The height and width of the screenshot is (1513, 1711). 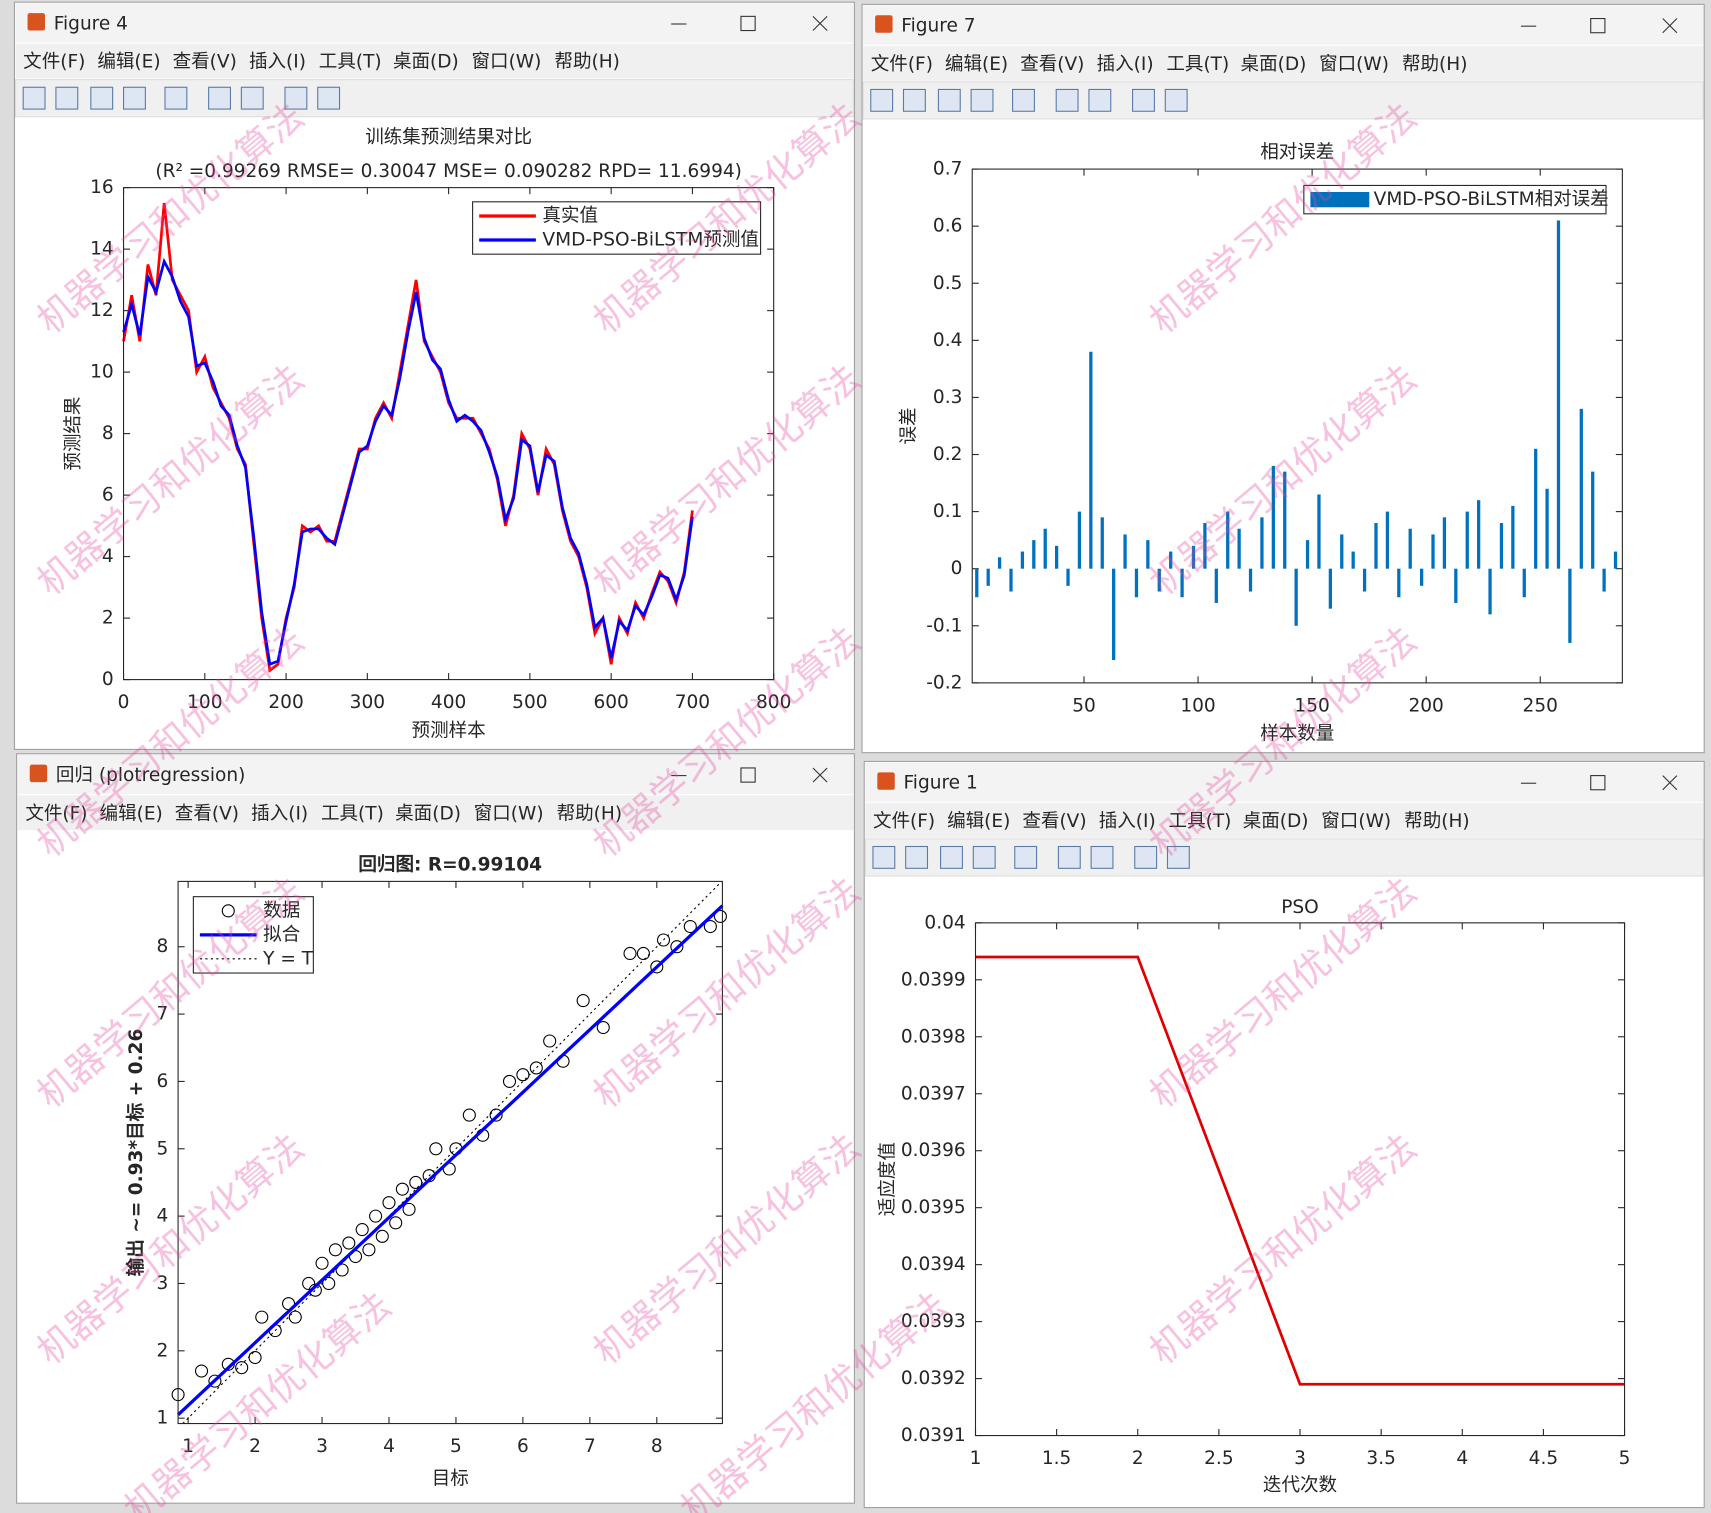 What do you see at coordinates (162, 946) in the screenshot?
I see `y-tick-label: 8` at bounding box center [162, 946].